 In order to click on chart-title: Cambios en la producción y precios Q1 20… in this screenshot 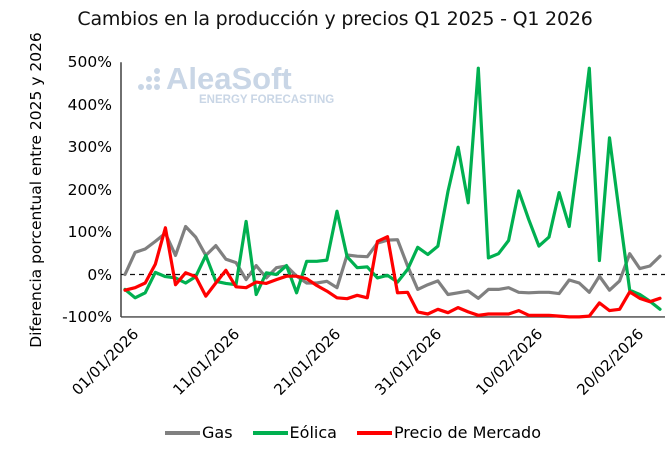, I will do `click(335, 19)`.